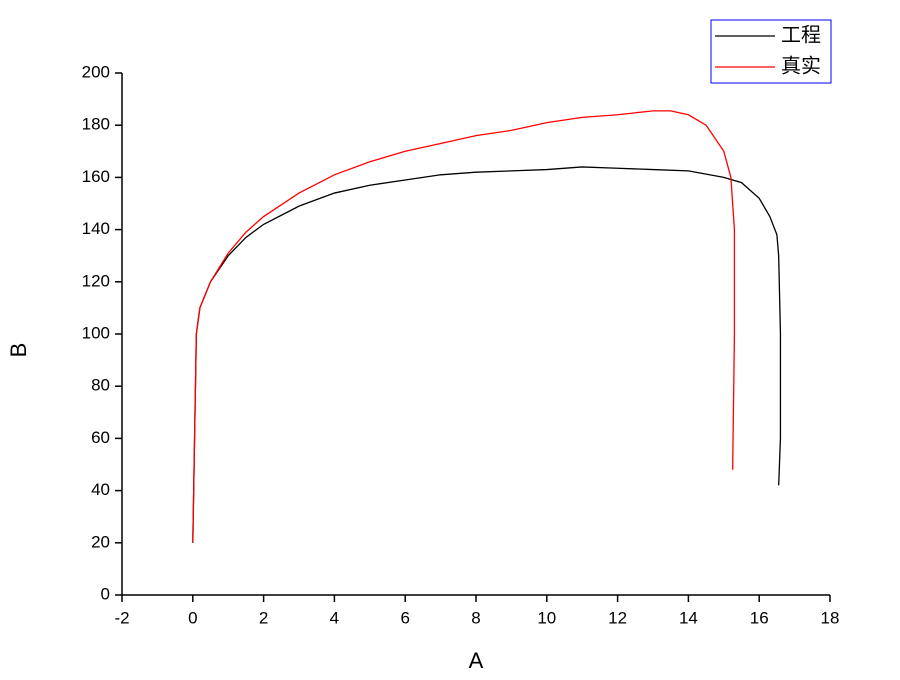 The width and height of the screenshot is (900, 680). Describe the element at coordinates (801, 35) in the screenshot. I see `legend-label: 工程` at that location.